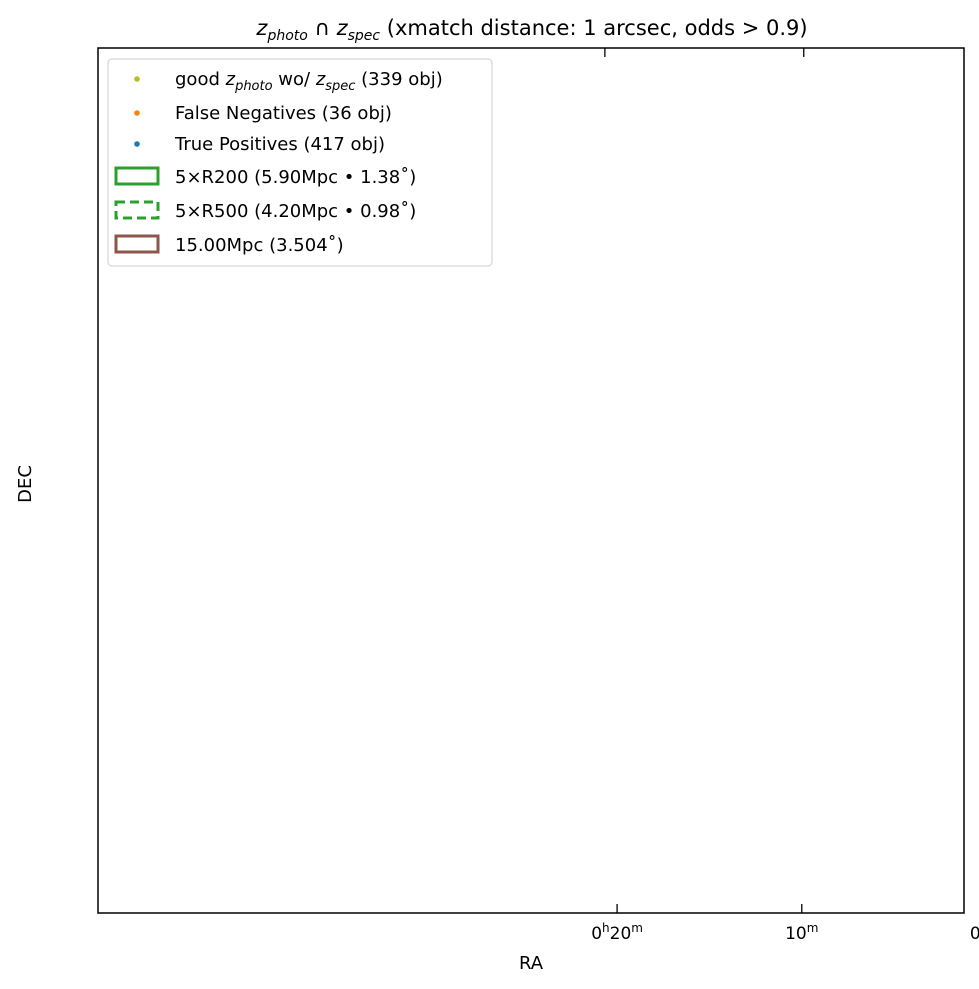 The height and width of the screenshot is (989, 979). I want to click on x-tick-label: 10m, so click(801, 932).